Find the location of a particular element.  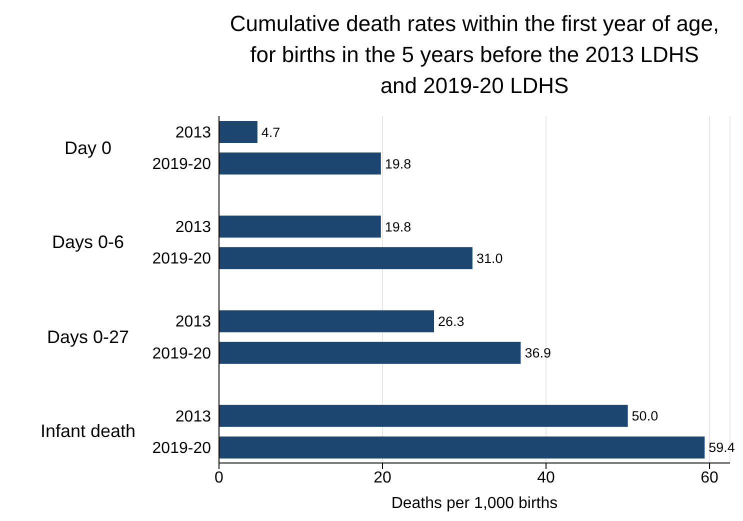

data-label: 50.0 is located at coordinates (645, 416).